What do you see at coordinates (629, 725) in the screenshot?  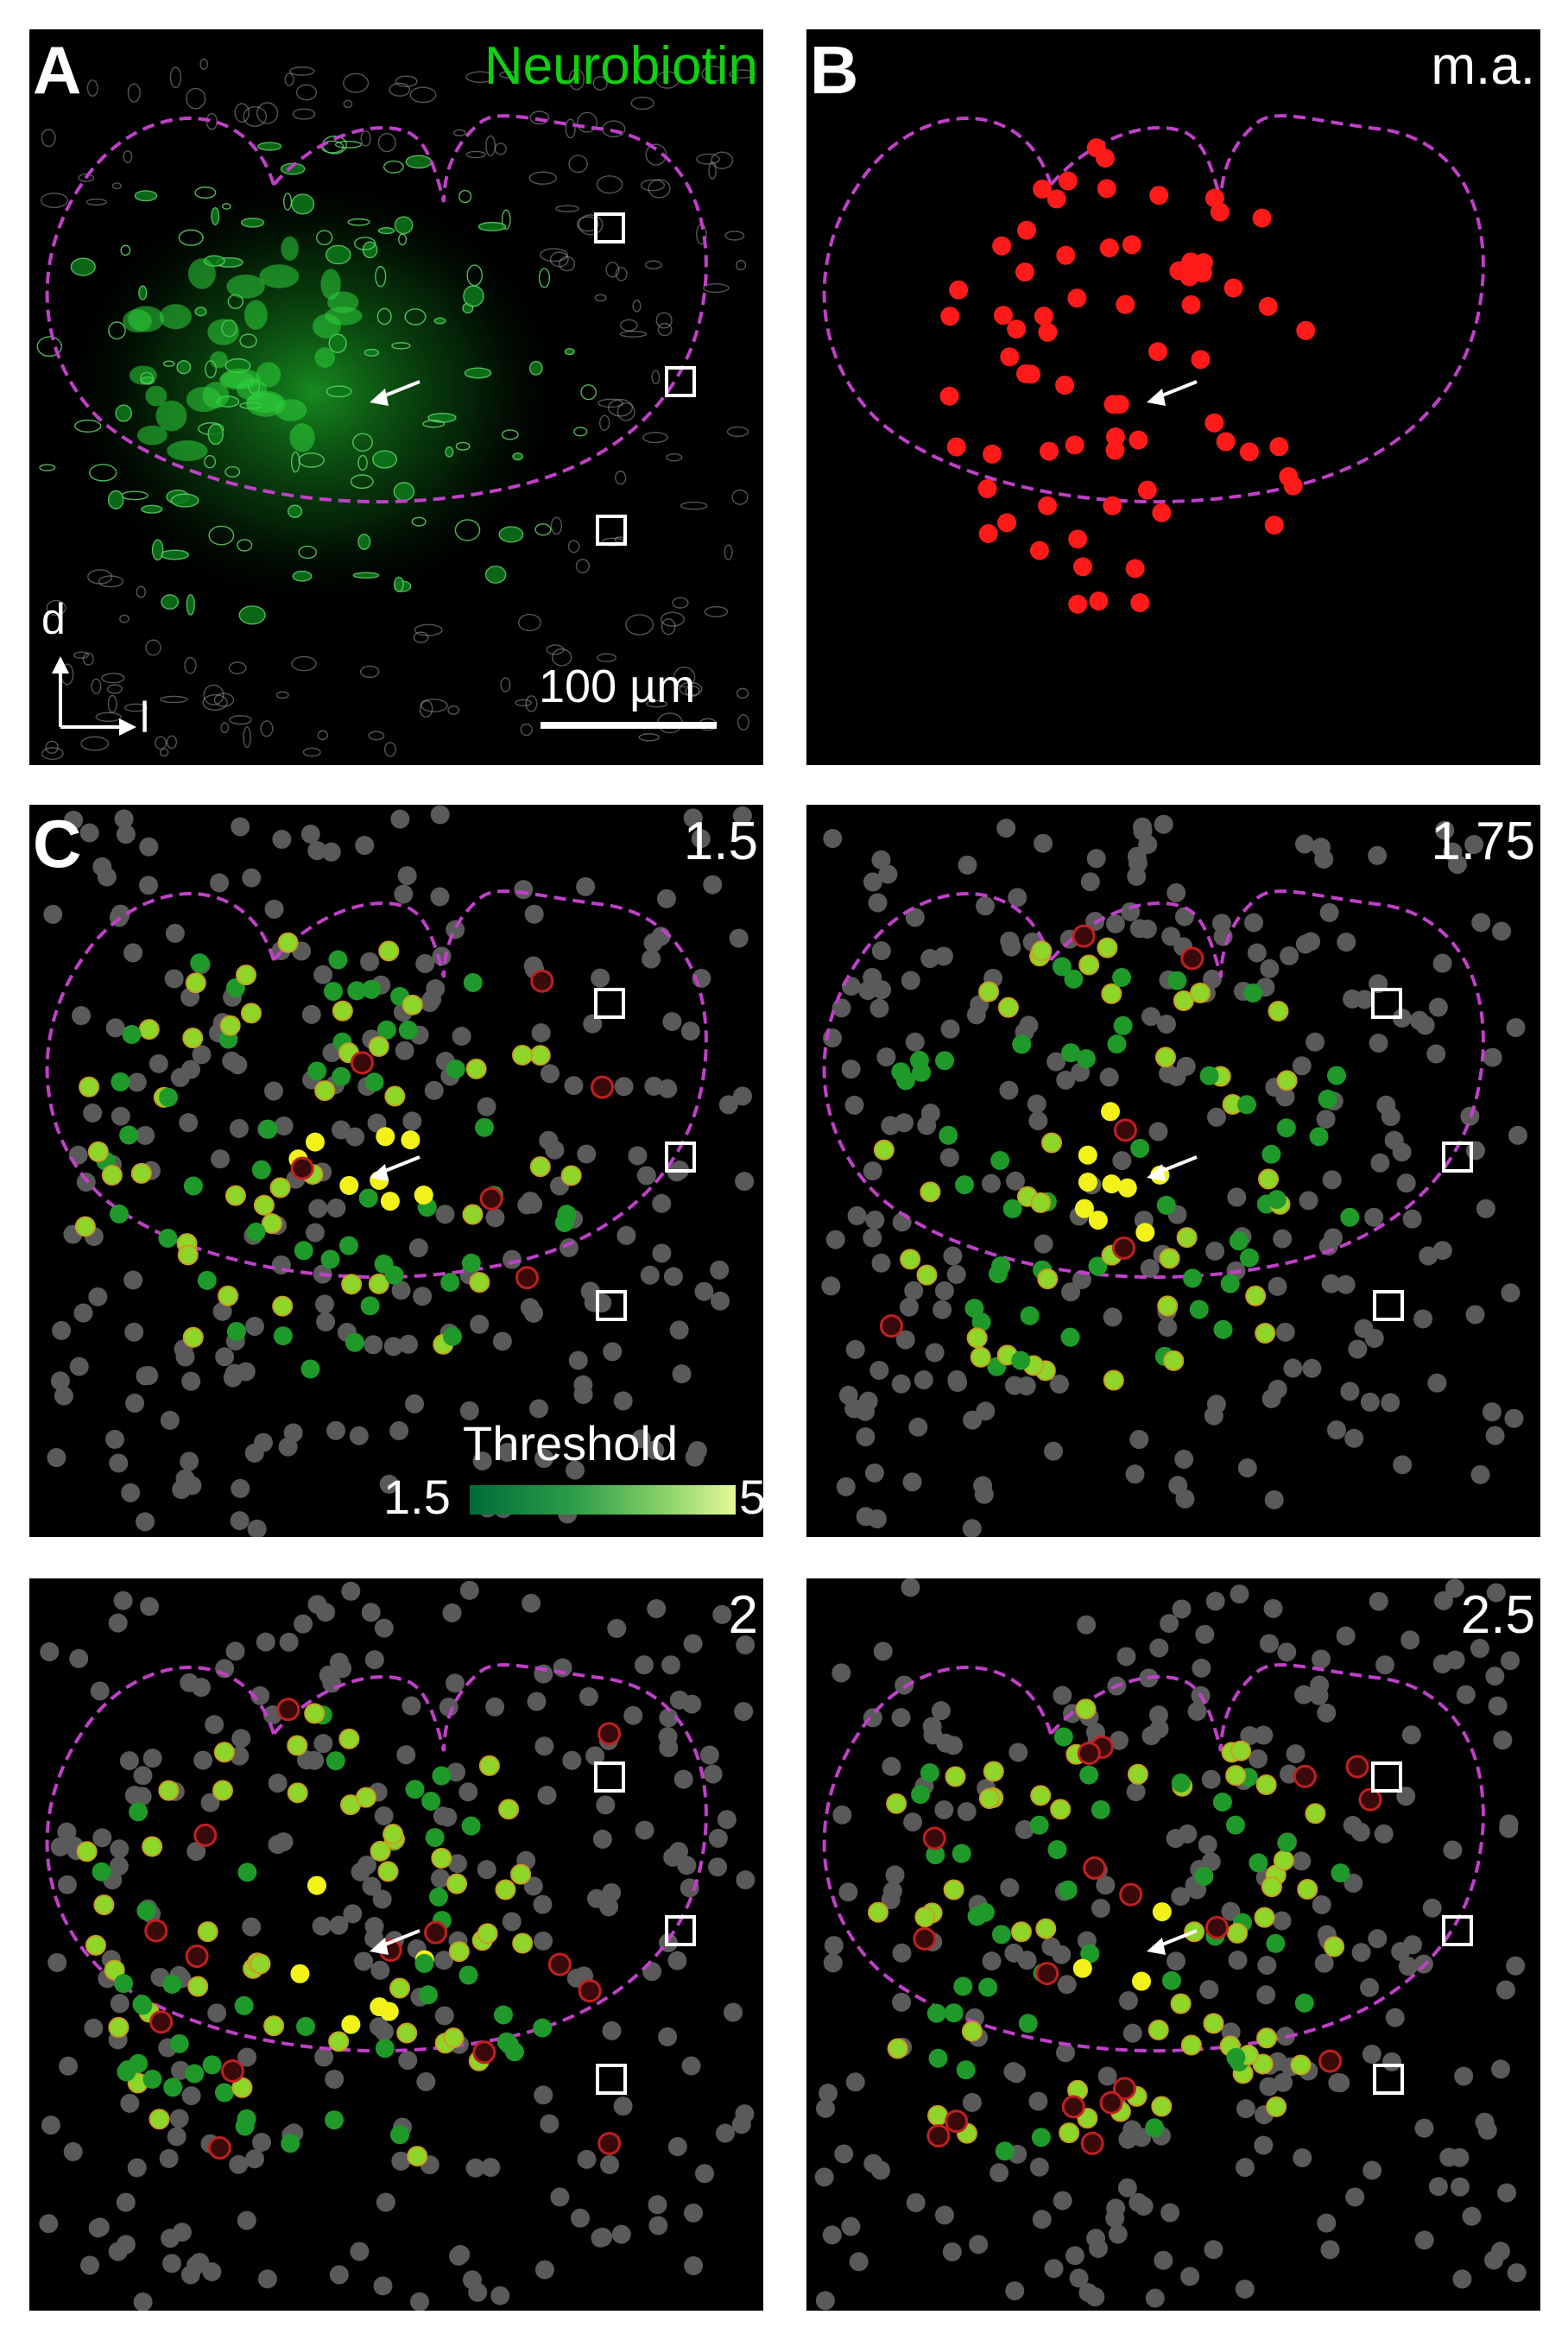 I see `scale-bar` at bounding box center [629, 725].